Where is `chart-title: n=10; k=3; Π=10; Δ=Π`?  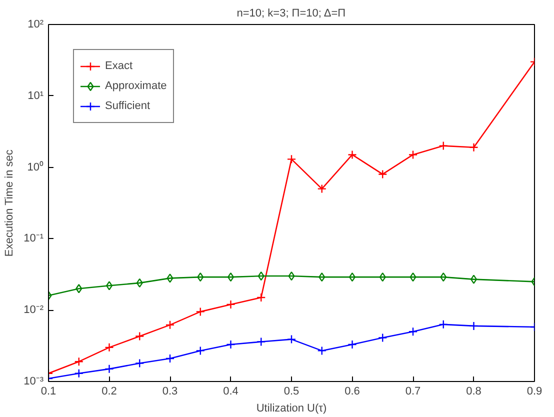 chart-title: n=10; k=3; Π=10; Δ=Π is located at coordinates (291, 14).